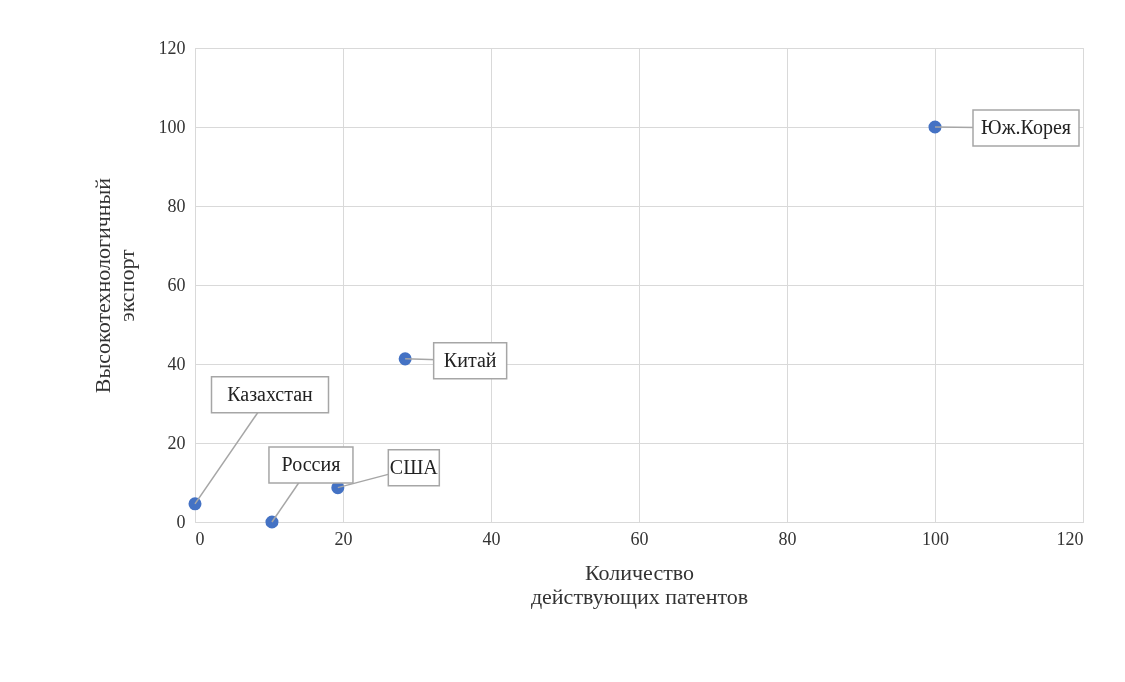  Describe the element at coordinates (1026, 127) in the screenshot. I see `annotation: Юж.Корея` at that location.